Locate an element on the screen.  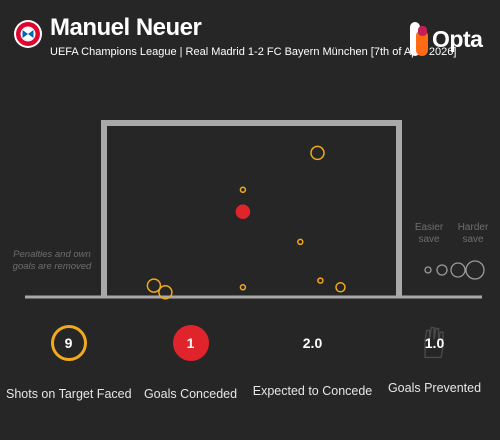
brand-wordmark: Opta is located at coordinates (457, 39).